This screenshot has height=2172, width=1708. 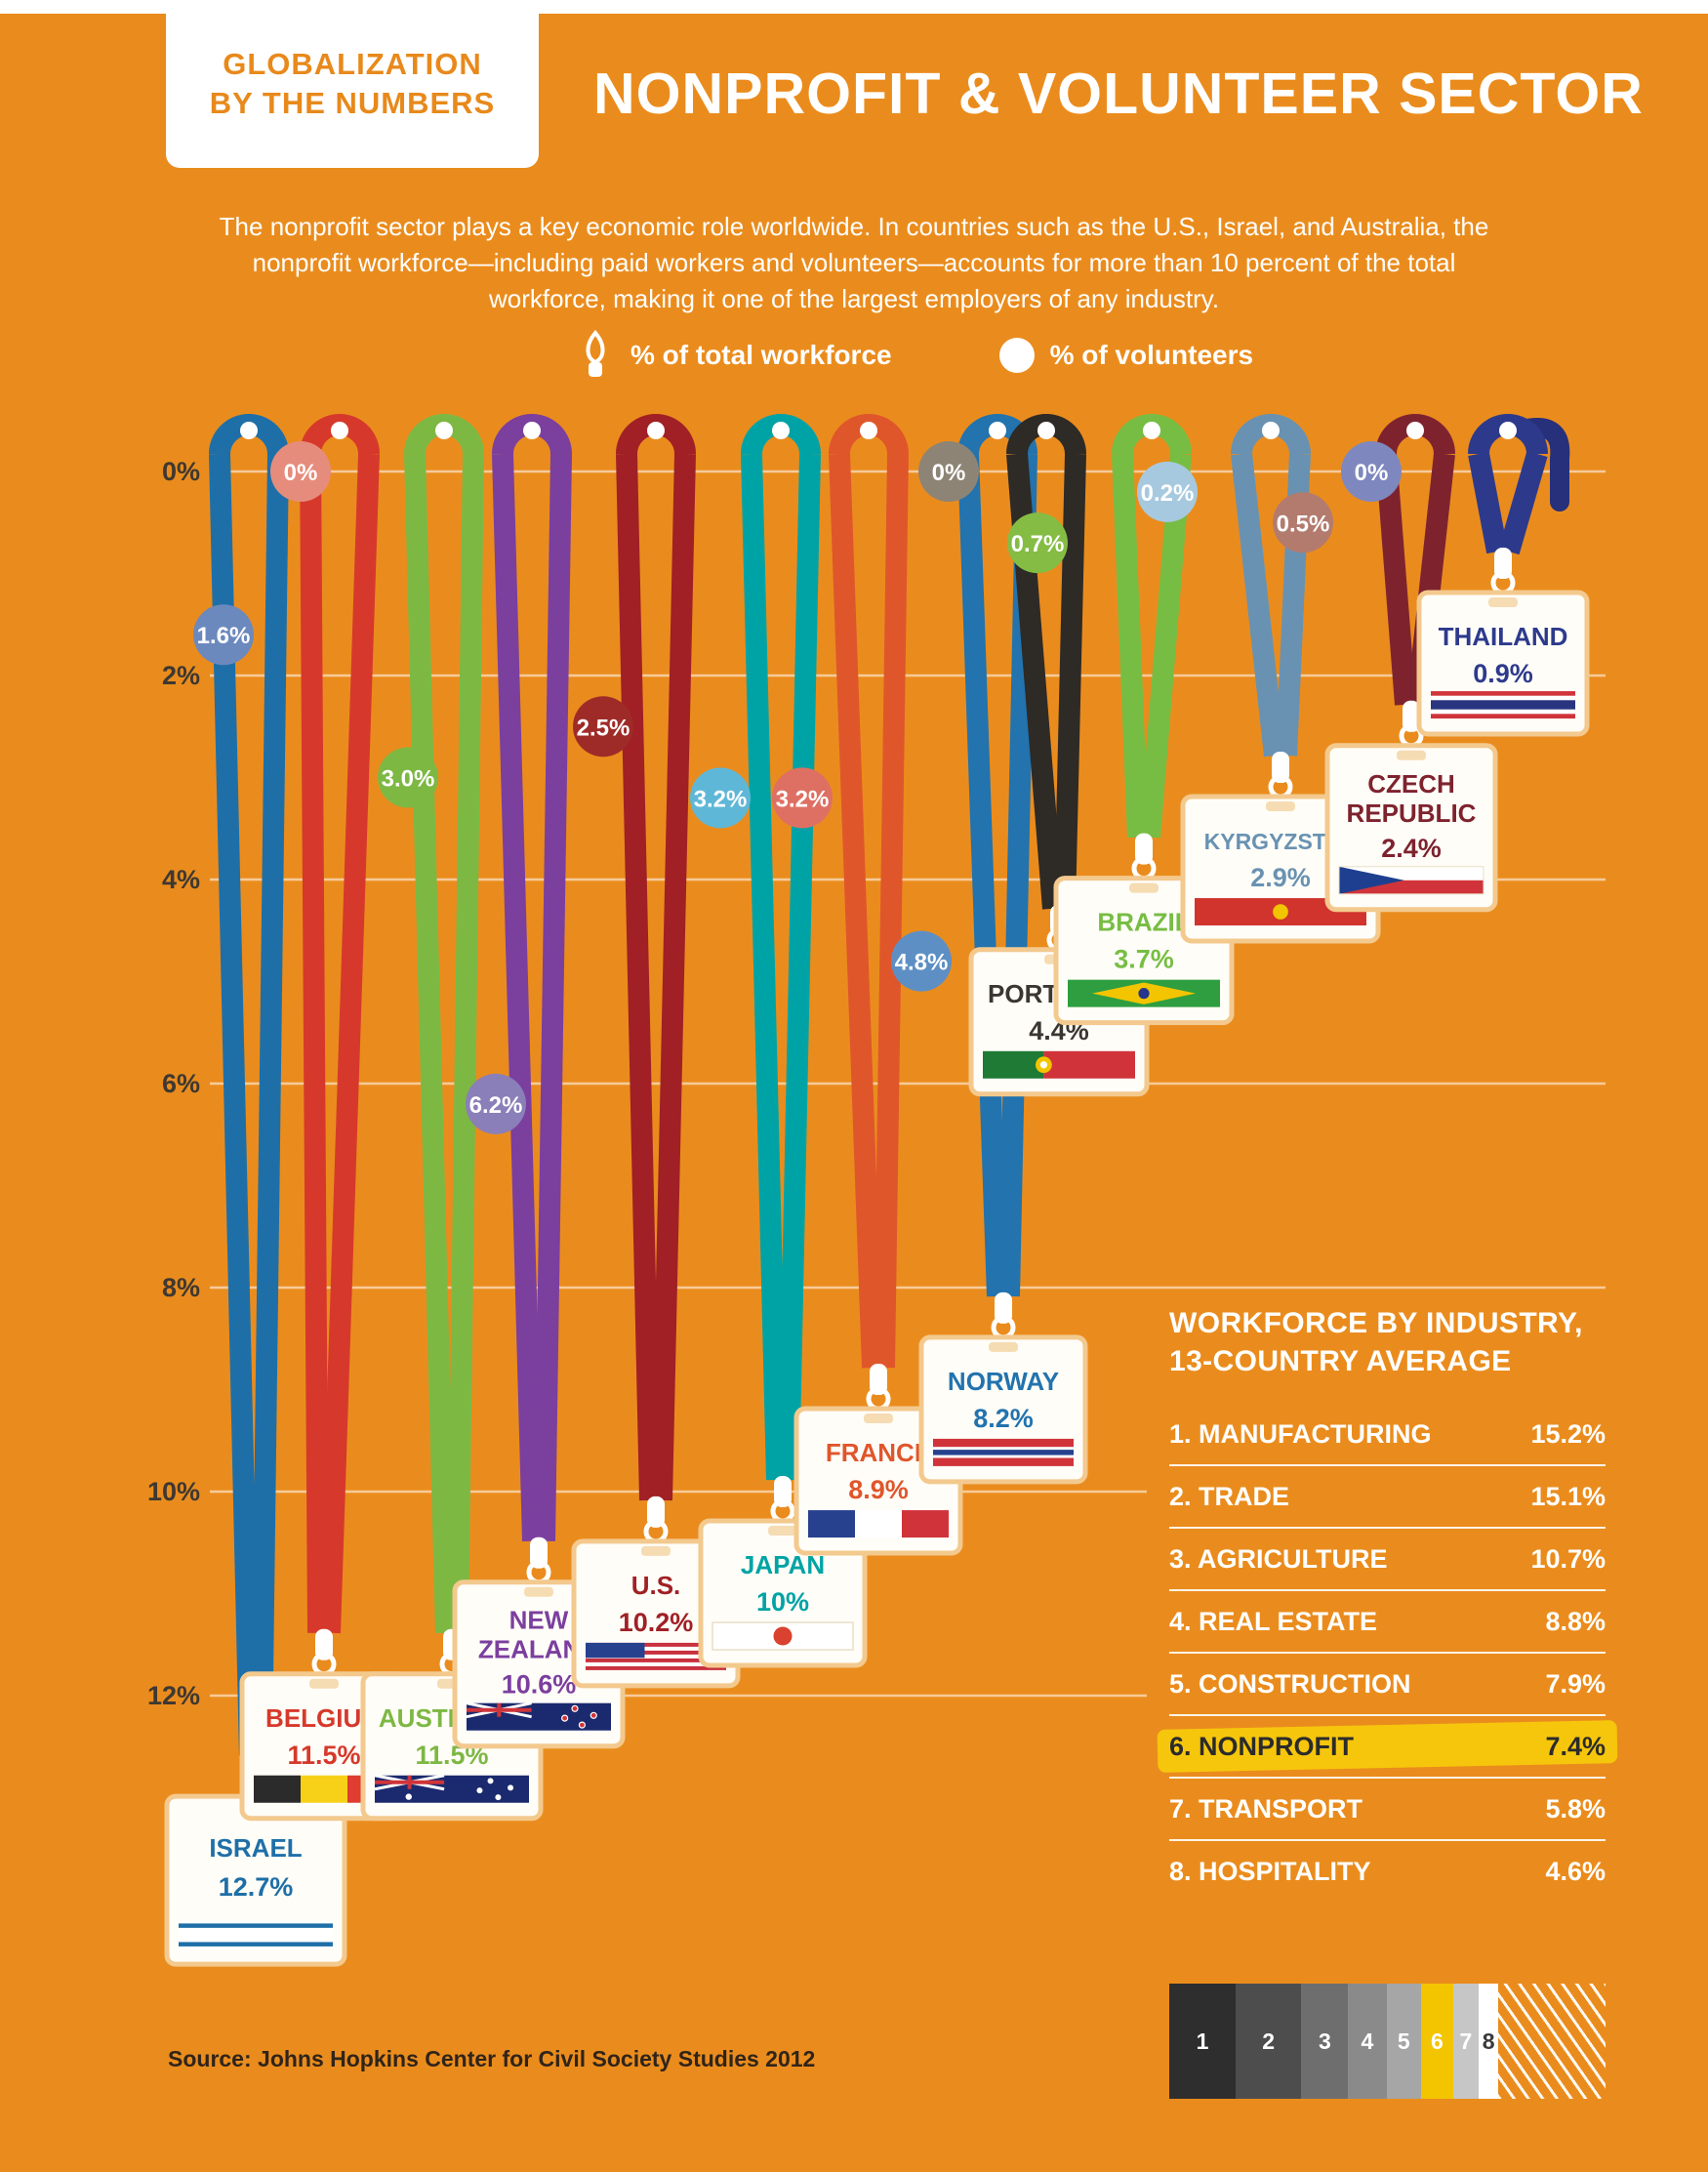 What do you see at coordinates (352, 103) in the screenshot?
I see `brand-line2: BY THE NUMBERS` at bounding box center [352, 103].